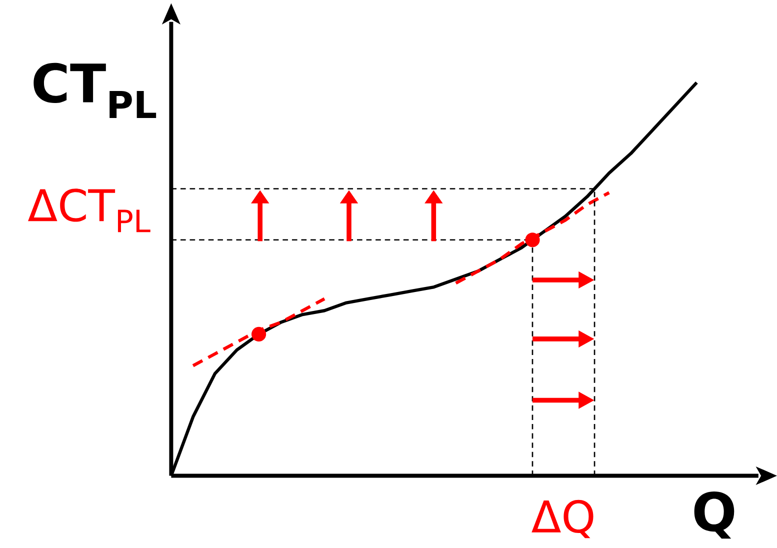 The width and height of the screenshot is (777, 548). What do you see at coordinates (563, 519) in the screenshot?
I see `text: ΔQ` at bounding box center [563, 519].